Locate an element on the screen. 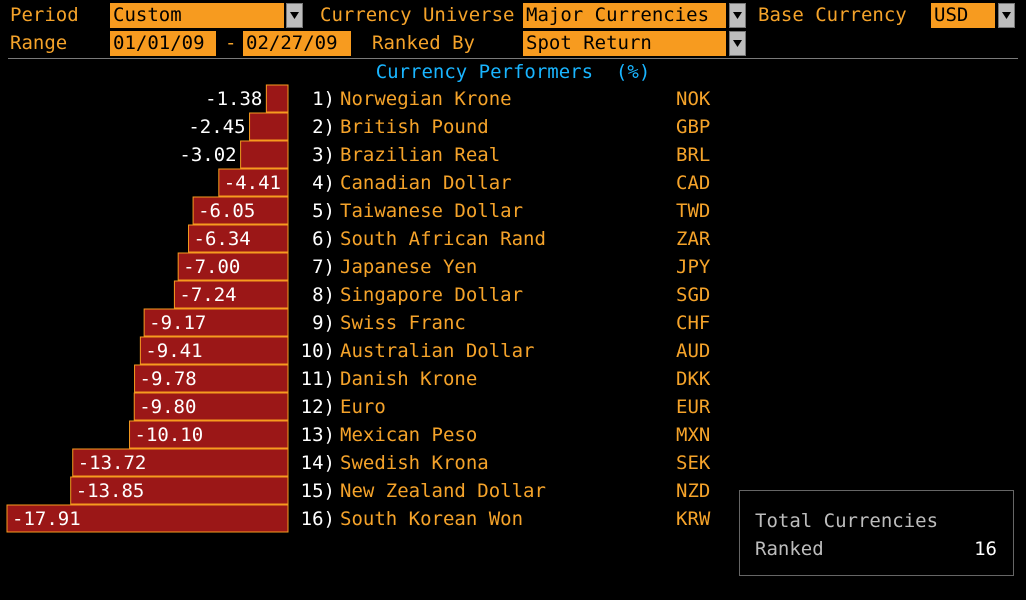  currency-name-link: Mexican Peso is located at coordinates (409, 435).